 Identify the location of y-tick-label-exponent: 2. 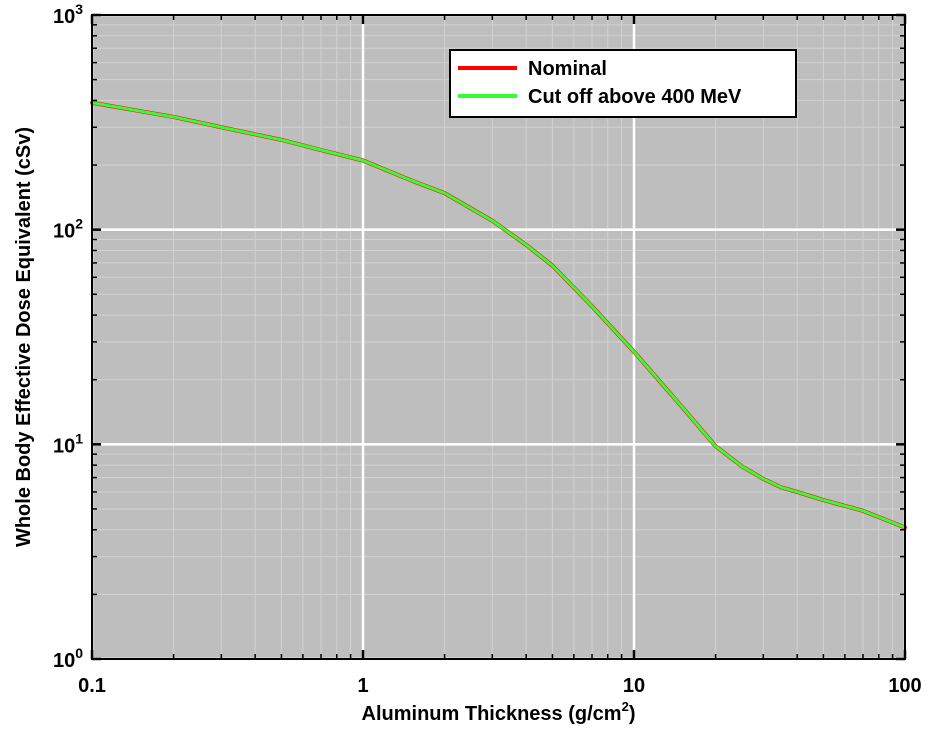
(79, 224).